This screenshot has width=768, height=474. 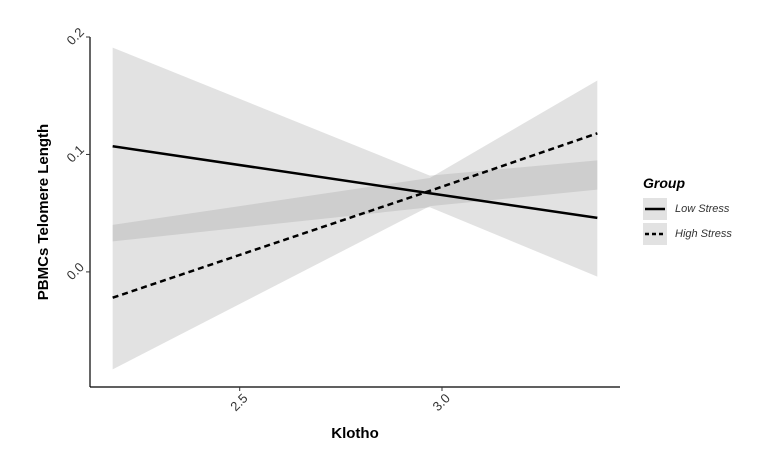 What do you see at coordinates (354, 433) in the screenshot?
I see `x-axis-label: Klotho` at bounding box center [354, 433].